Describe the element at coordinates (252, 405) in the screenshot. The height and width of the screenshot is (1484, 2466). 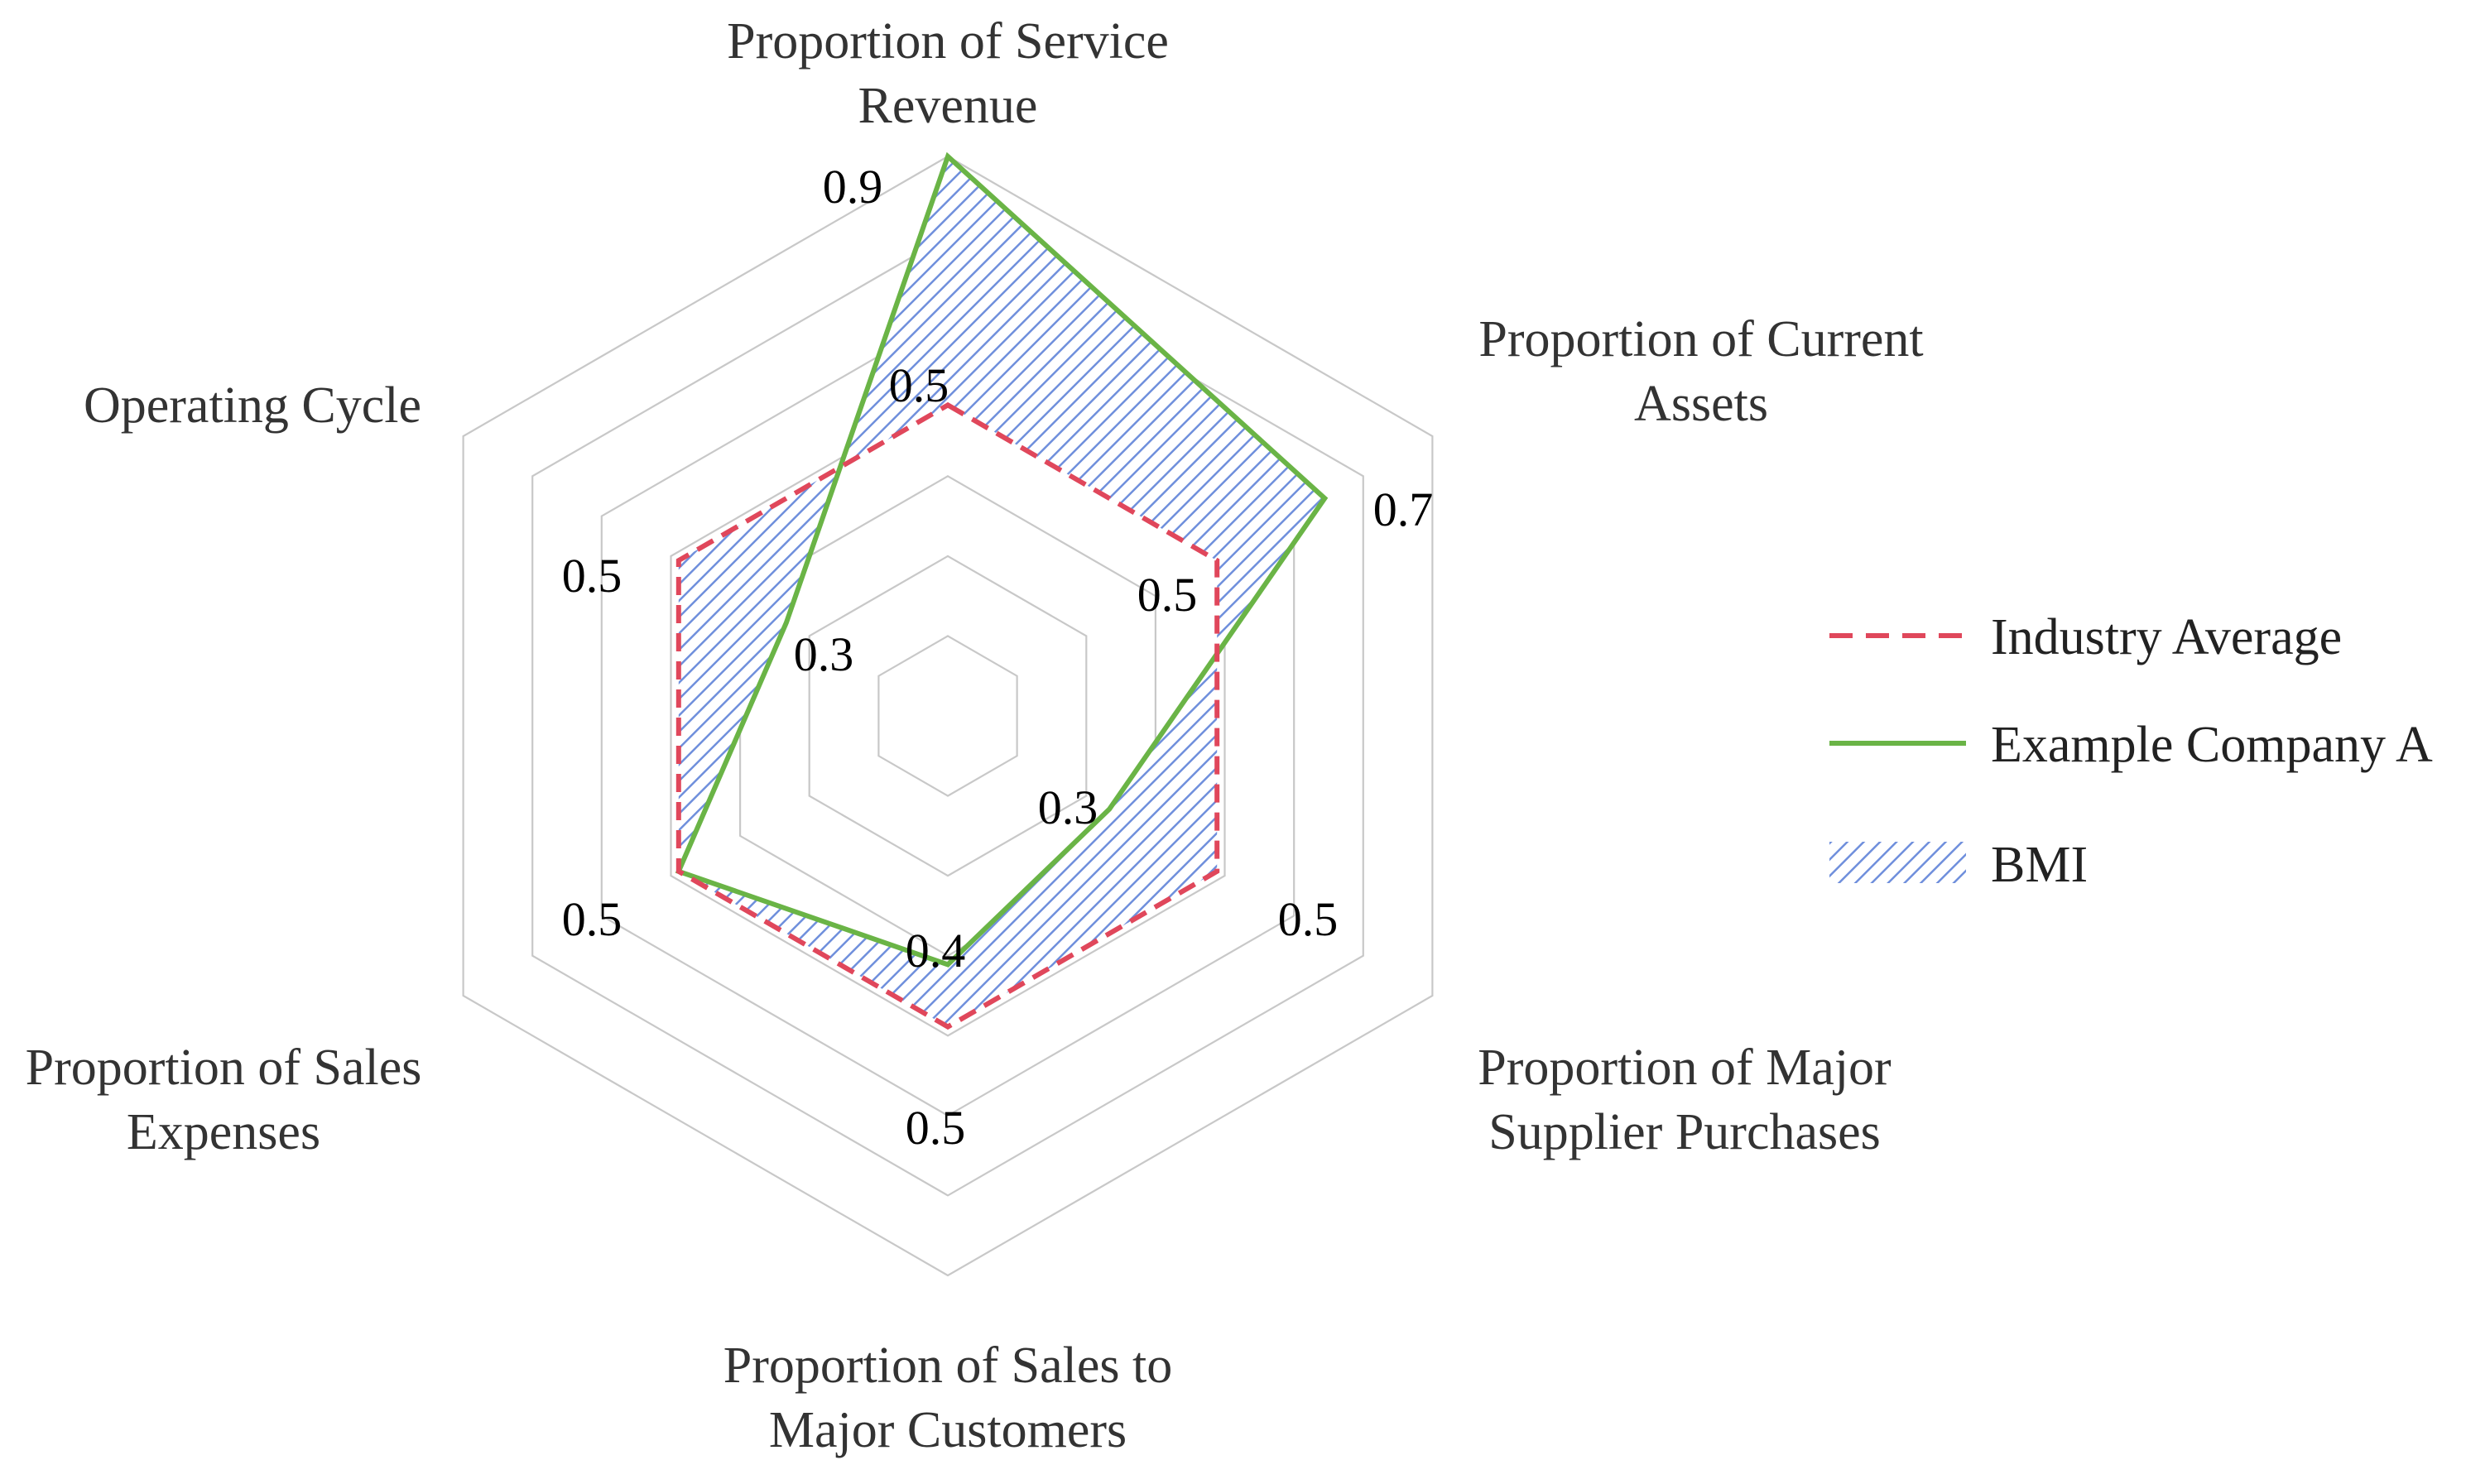
I see `category-label-5: Operating Cycle` at that location.